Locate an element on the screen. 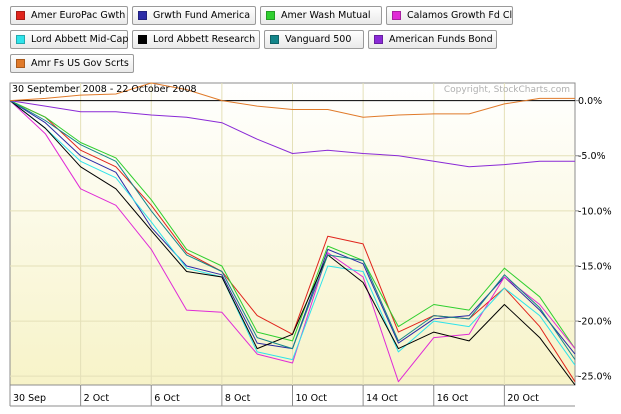 The image size is (621, 414). date-range-label: 30 September 2008 - 22 October 2008 is located at coordinates (104, 89).